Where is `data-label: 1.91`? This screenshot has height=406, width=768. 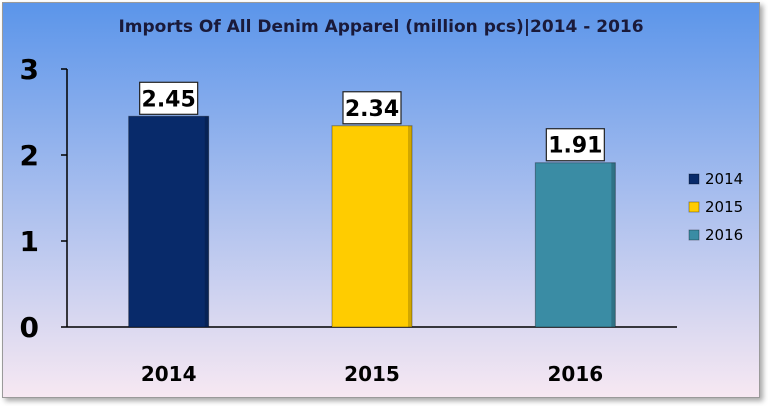 data-label: 1.91 is located at coordinates (575, 146).